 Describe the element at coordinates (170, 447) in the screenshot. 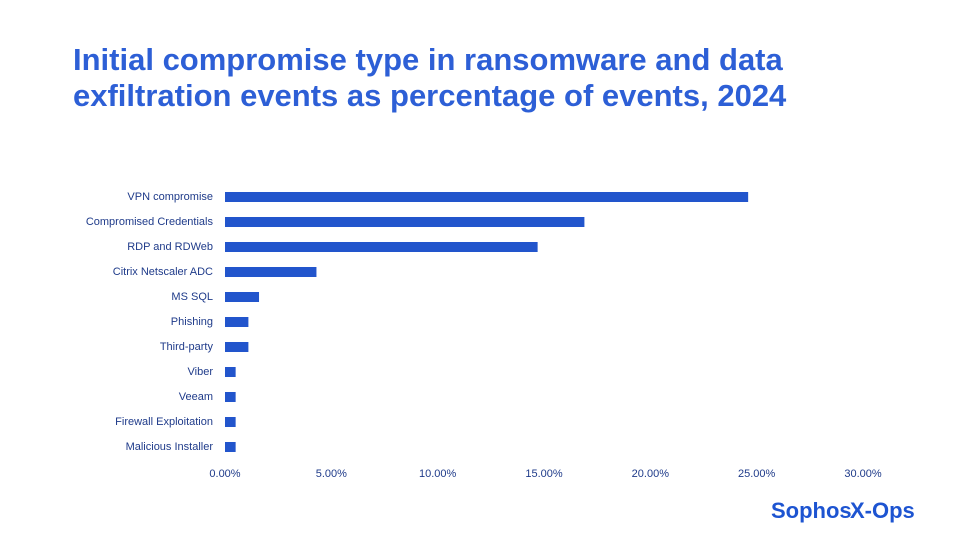

I see `y-tick-label: Malicious Installer` at that location.